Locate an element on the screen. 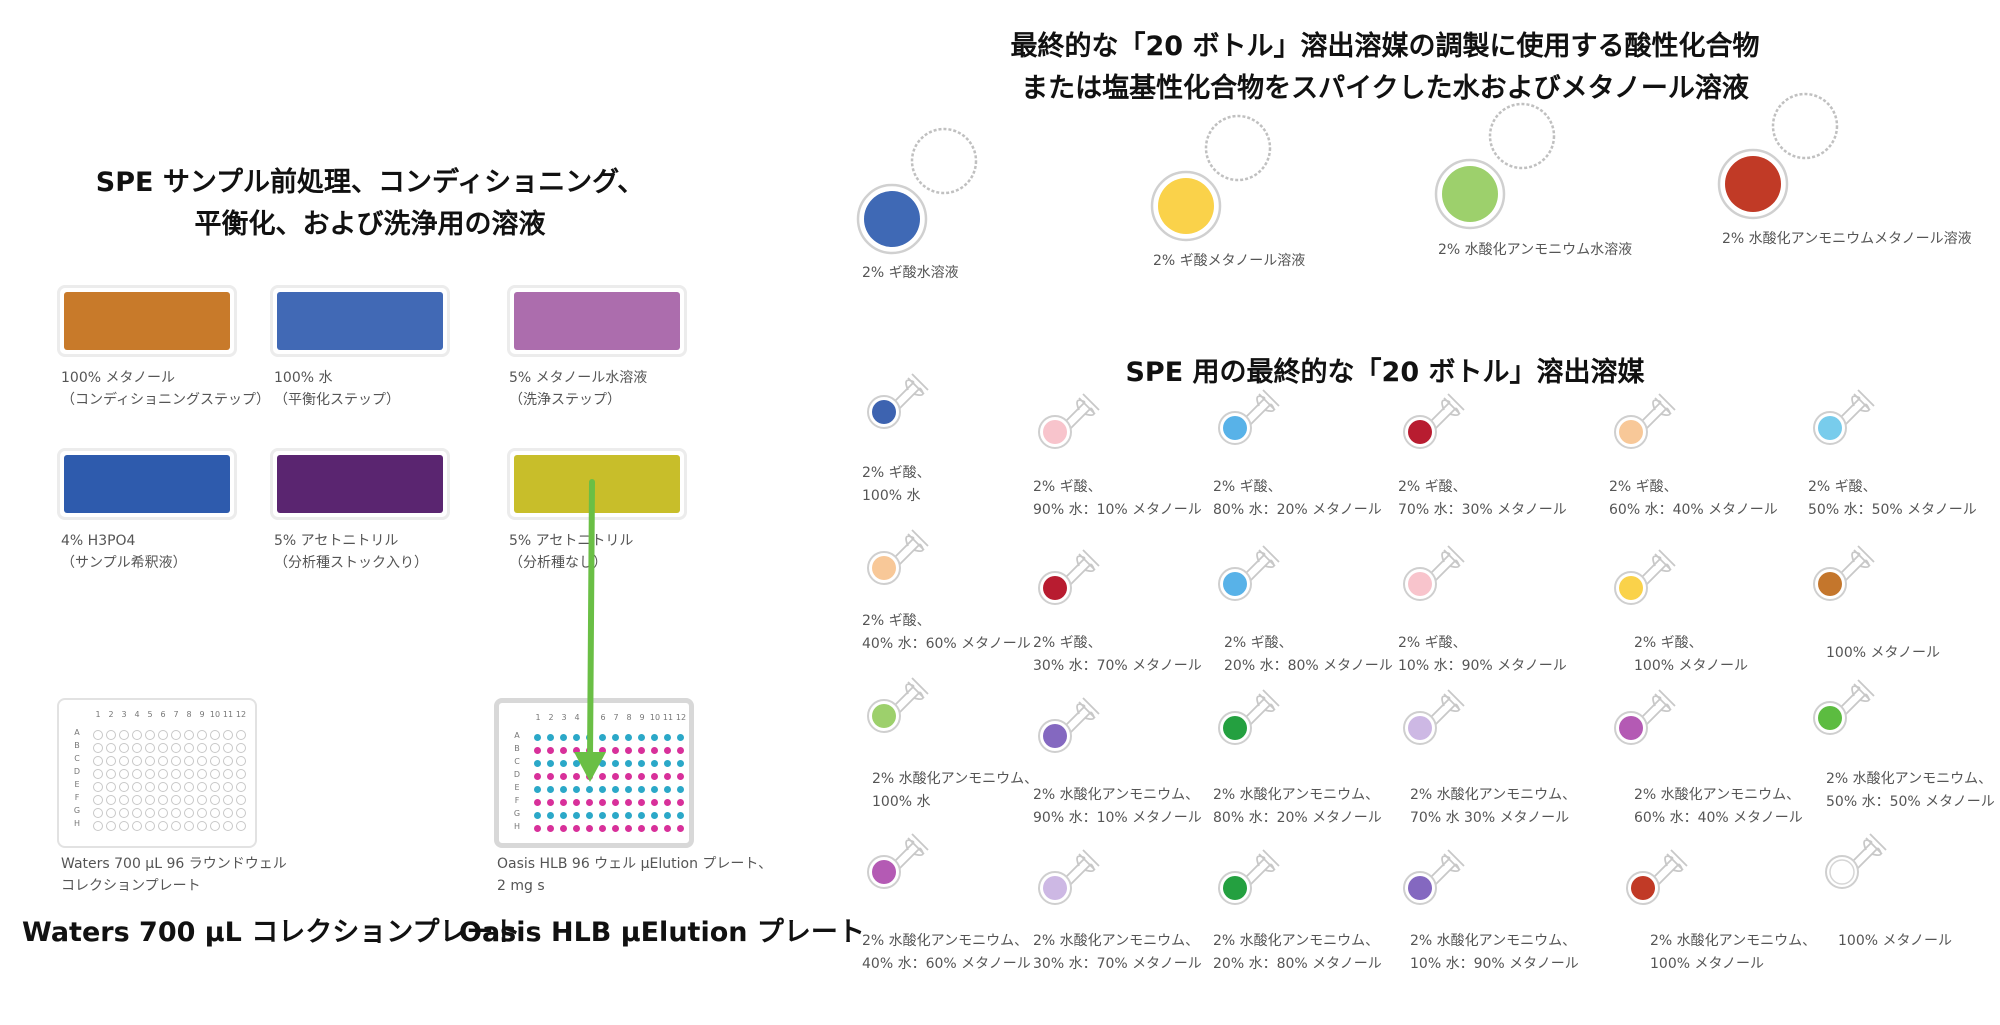 Image resolution: width=2000 pixels, height=1025 pixels. caption-line: （分析種ストック入り） is located at coordinates (351, 563).